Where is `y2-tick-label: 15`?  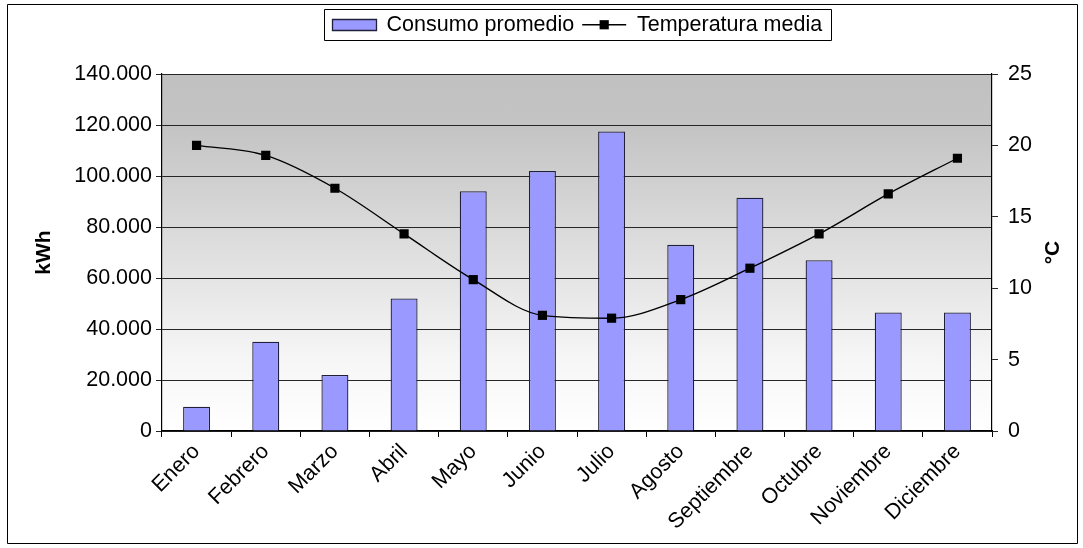 y2-tick-label: 15 is located at coordinates (1020, 215).